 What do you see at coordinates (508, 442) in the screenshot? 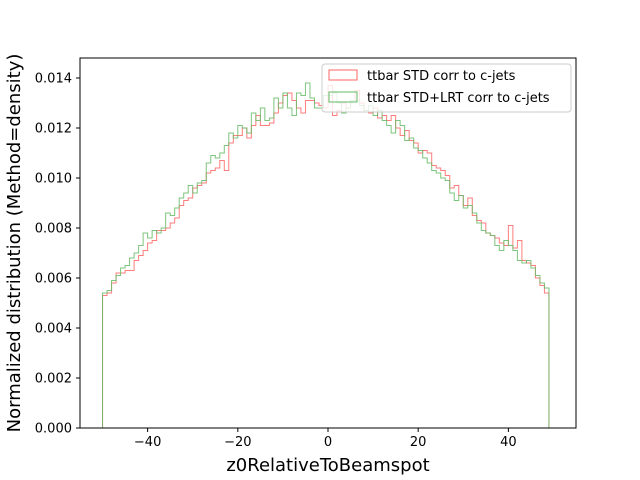
I see `x-tick-label: 40` at bounding box center [508, 442].